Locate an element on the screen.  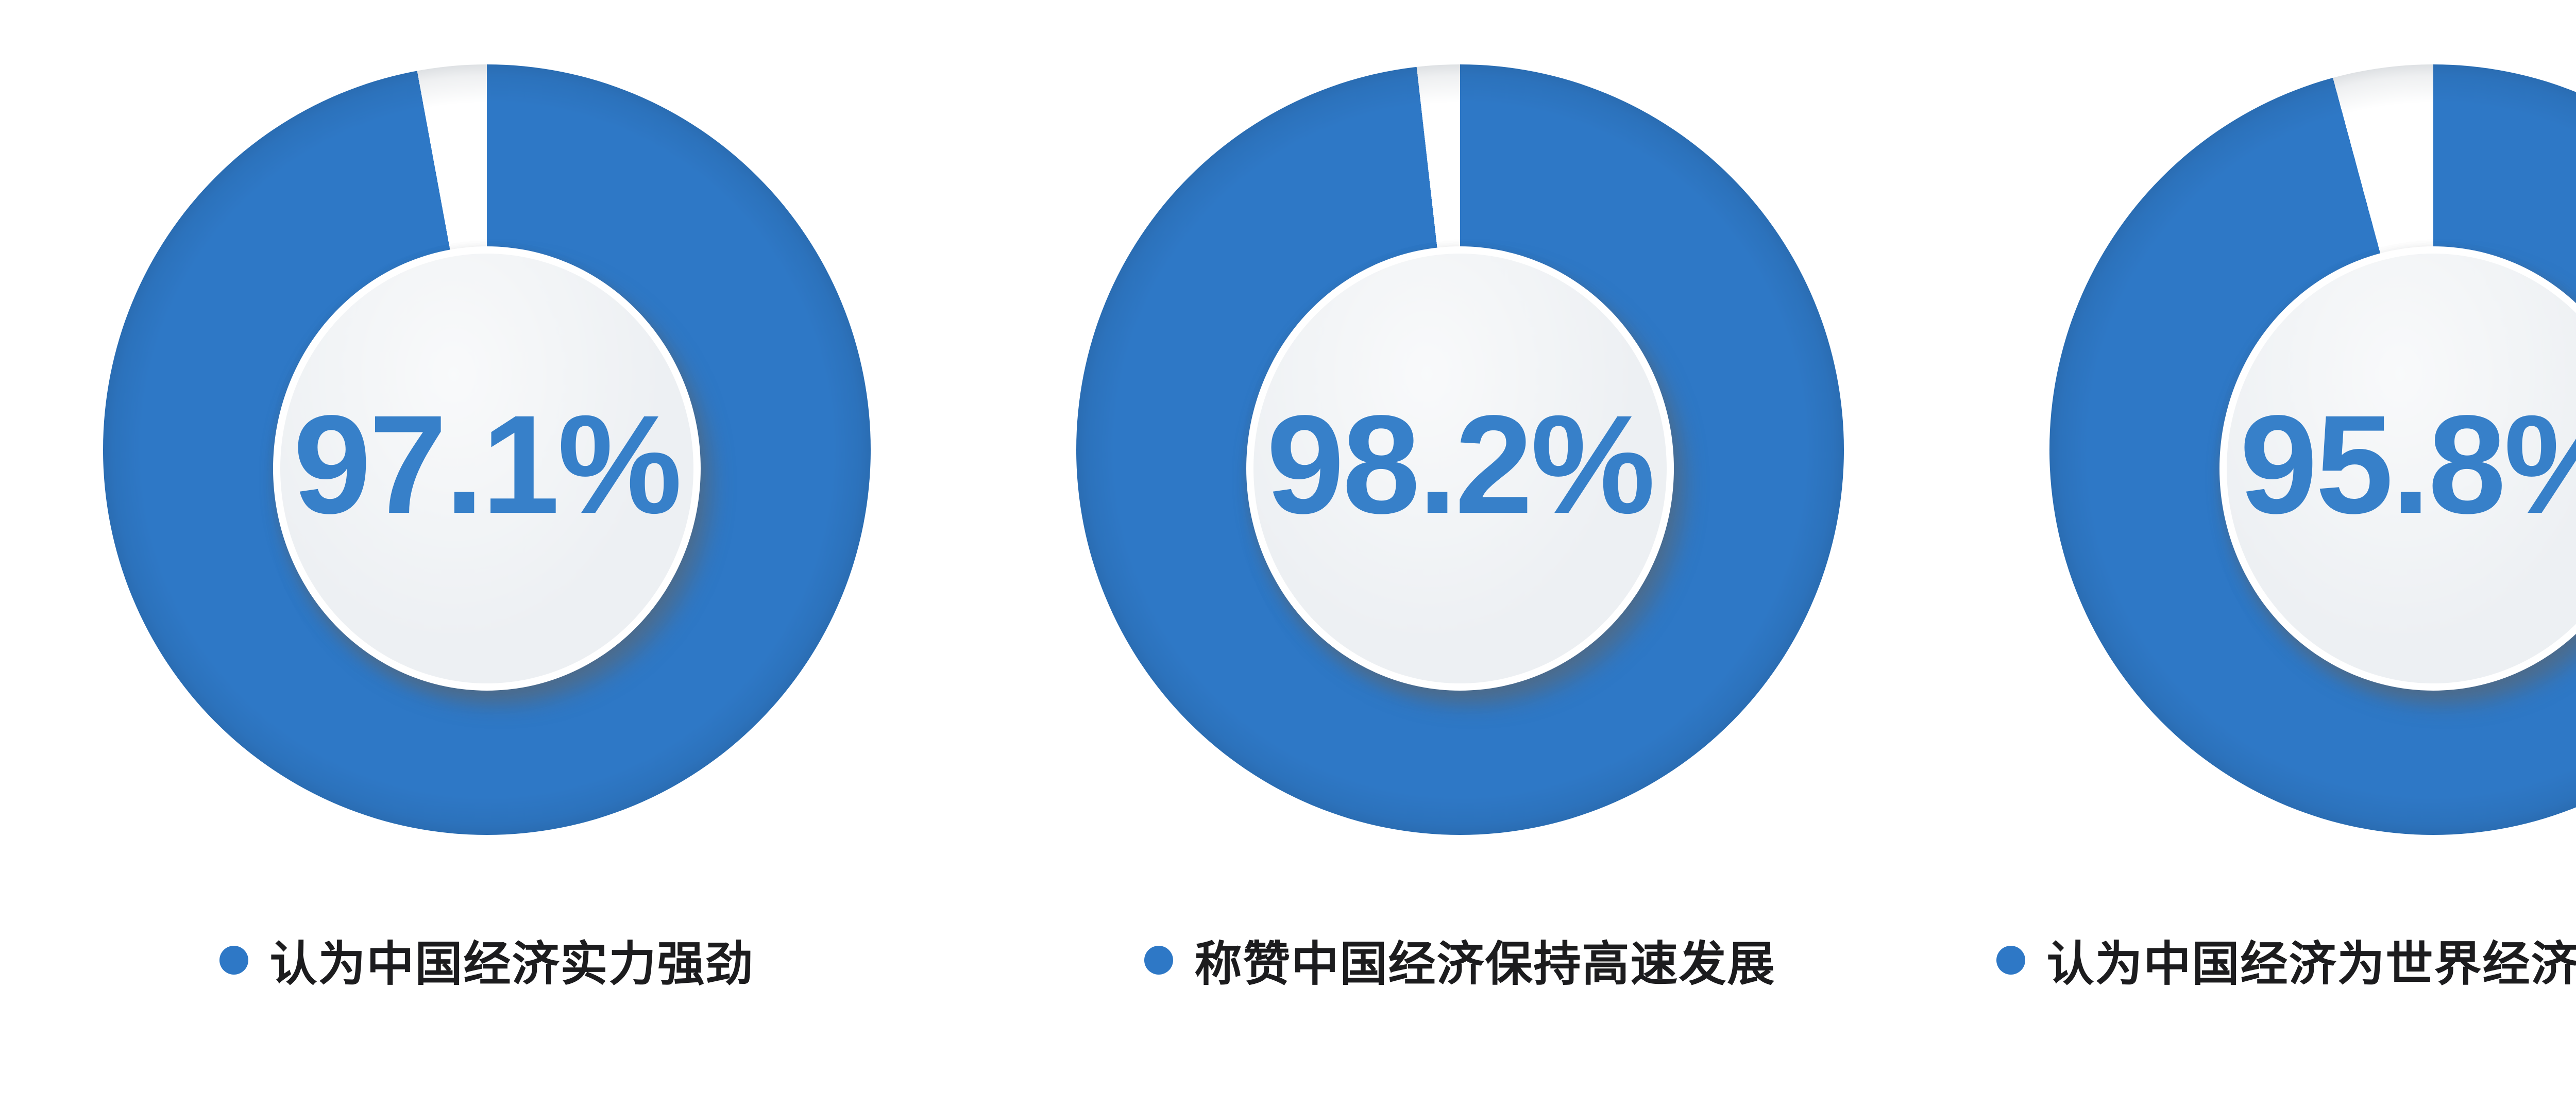
percent-value: 97.1% is located at coordinates (487, 465).